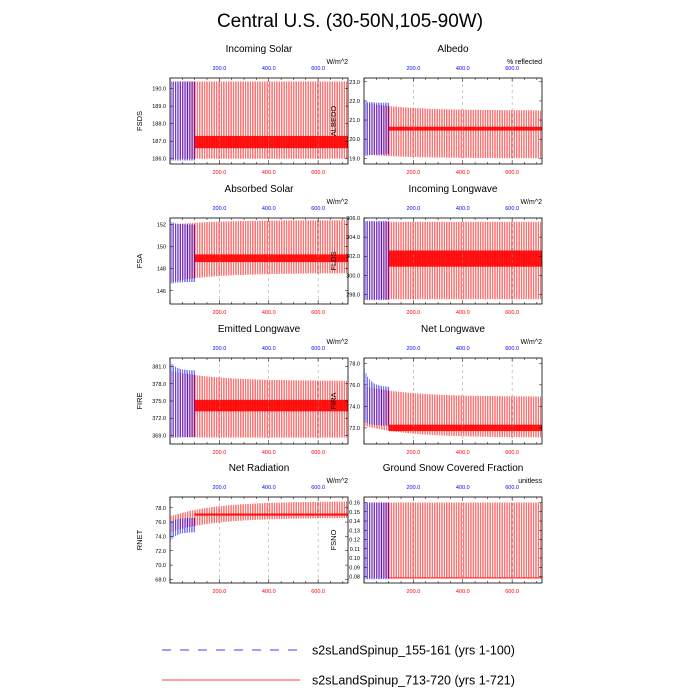 This screenshot has height=700, width=700. What do you see at coordinates (355, 550) in the screenshot?
I see `y-tick-label: 0.11` at bounding box center [355, 550].